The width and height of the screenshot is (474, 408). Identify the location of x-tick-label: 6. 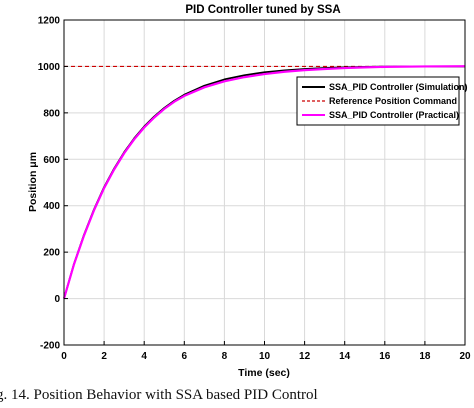
(185, 356).